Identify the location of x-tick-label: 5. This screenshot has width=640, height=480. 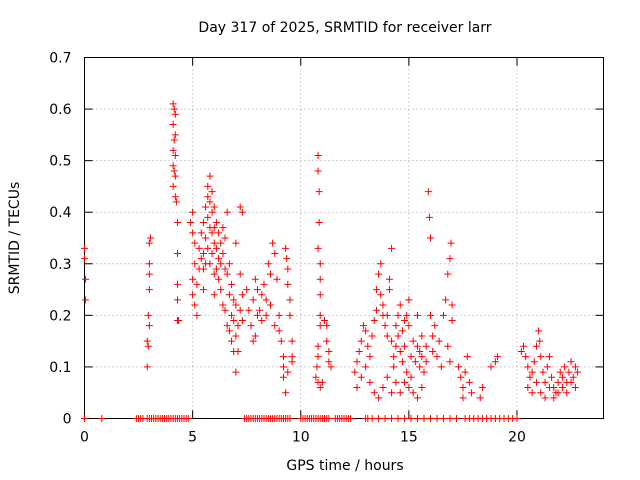
(192, 438).